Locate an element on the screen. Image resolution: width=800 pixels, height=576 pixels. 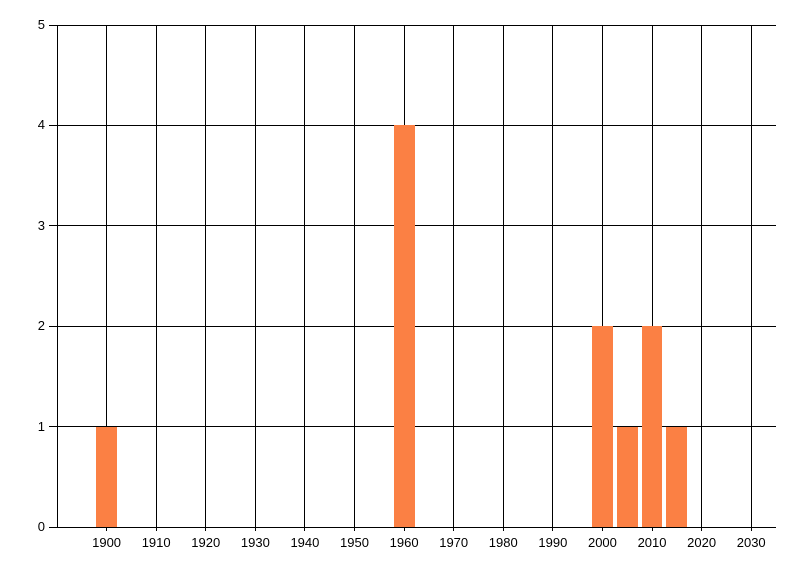
x-tick-label: 1980 is located at coordinates (503, 542).